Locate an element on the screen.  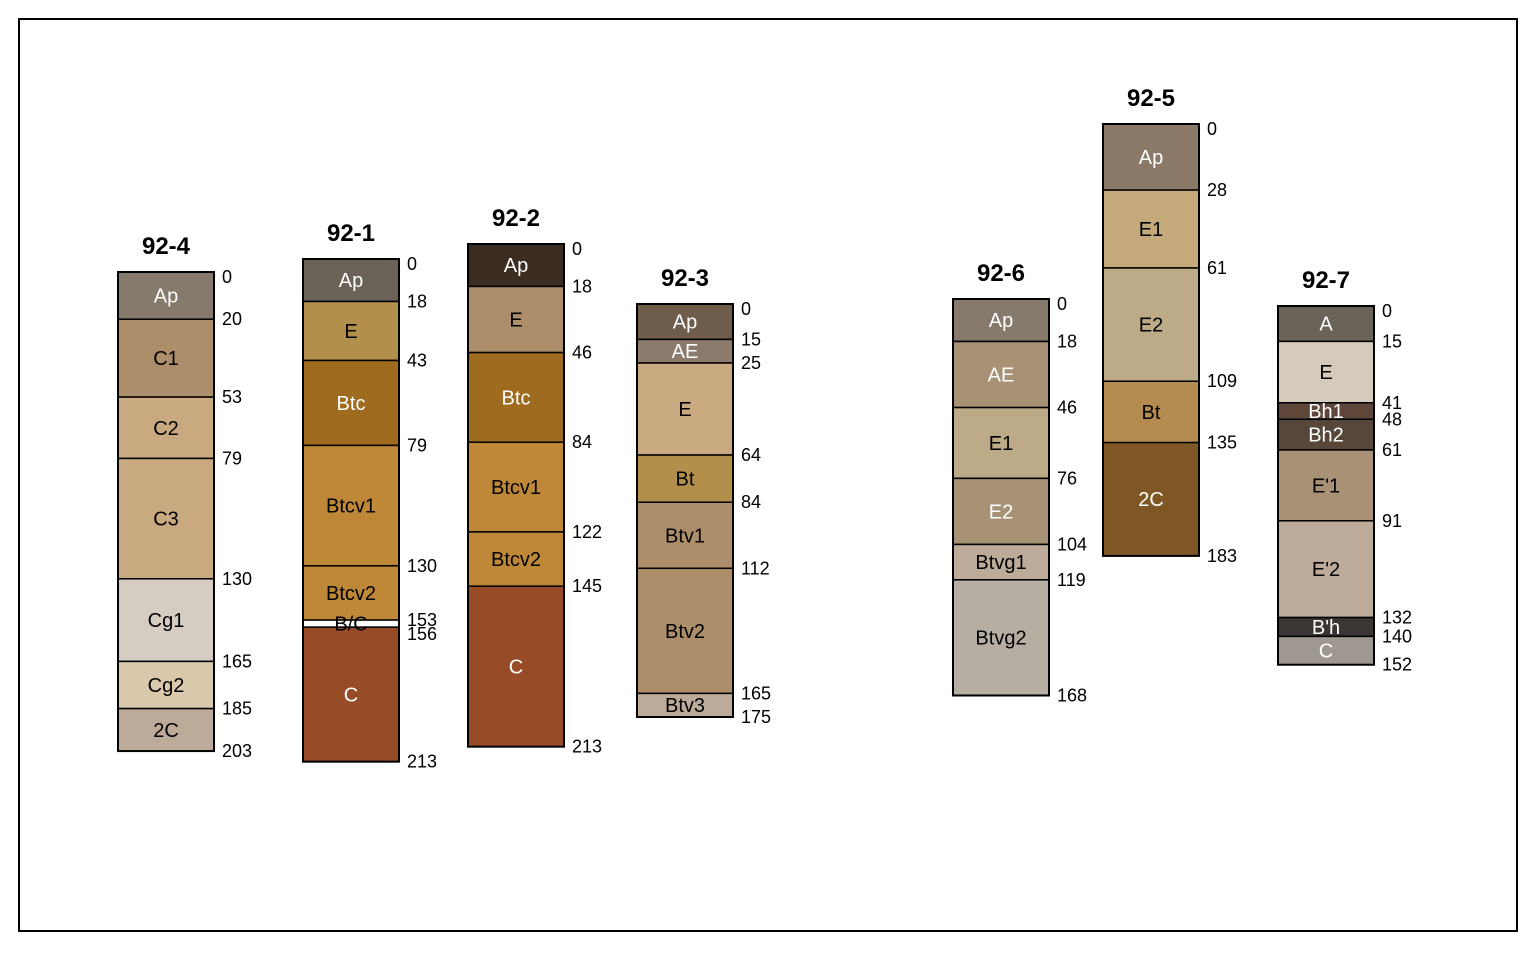
depth-label: 168 is located at coordinates (1072, 695).